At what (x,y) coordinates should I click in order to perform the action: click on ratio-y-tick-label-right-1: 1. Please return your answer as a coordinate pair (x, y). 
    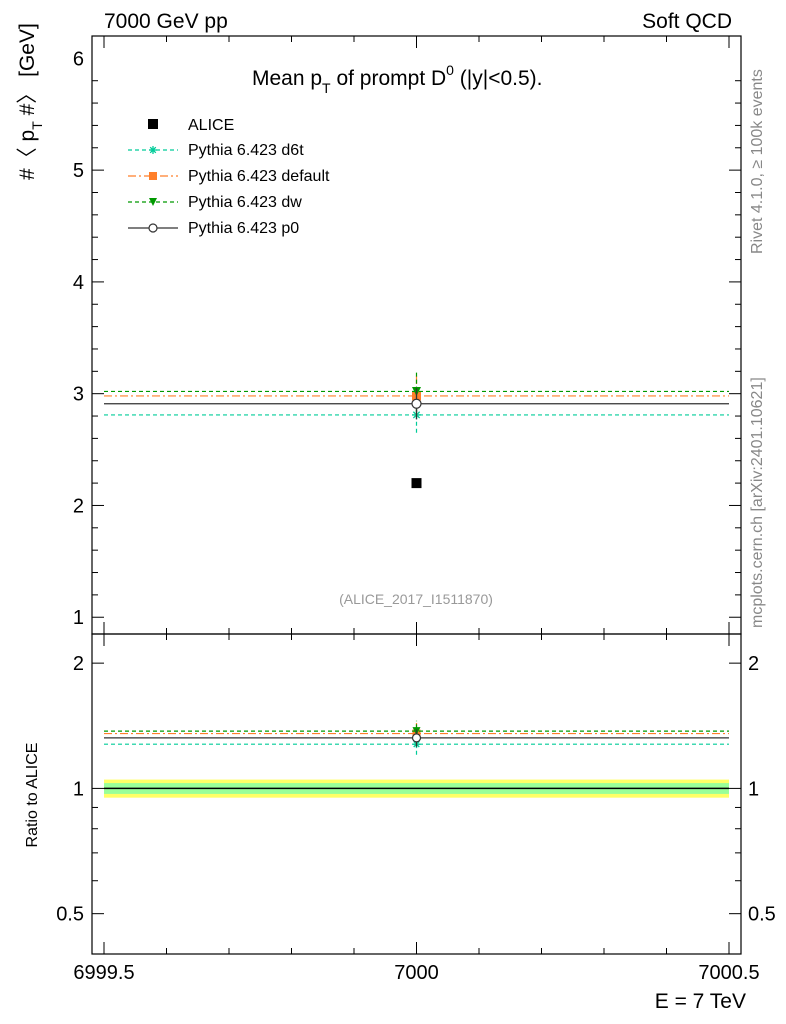
    Looking at the image, I should click on (753, 789).